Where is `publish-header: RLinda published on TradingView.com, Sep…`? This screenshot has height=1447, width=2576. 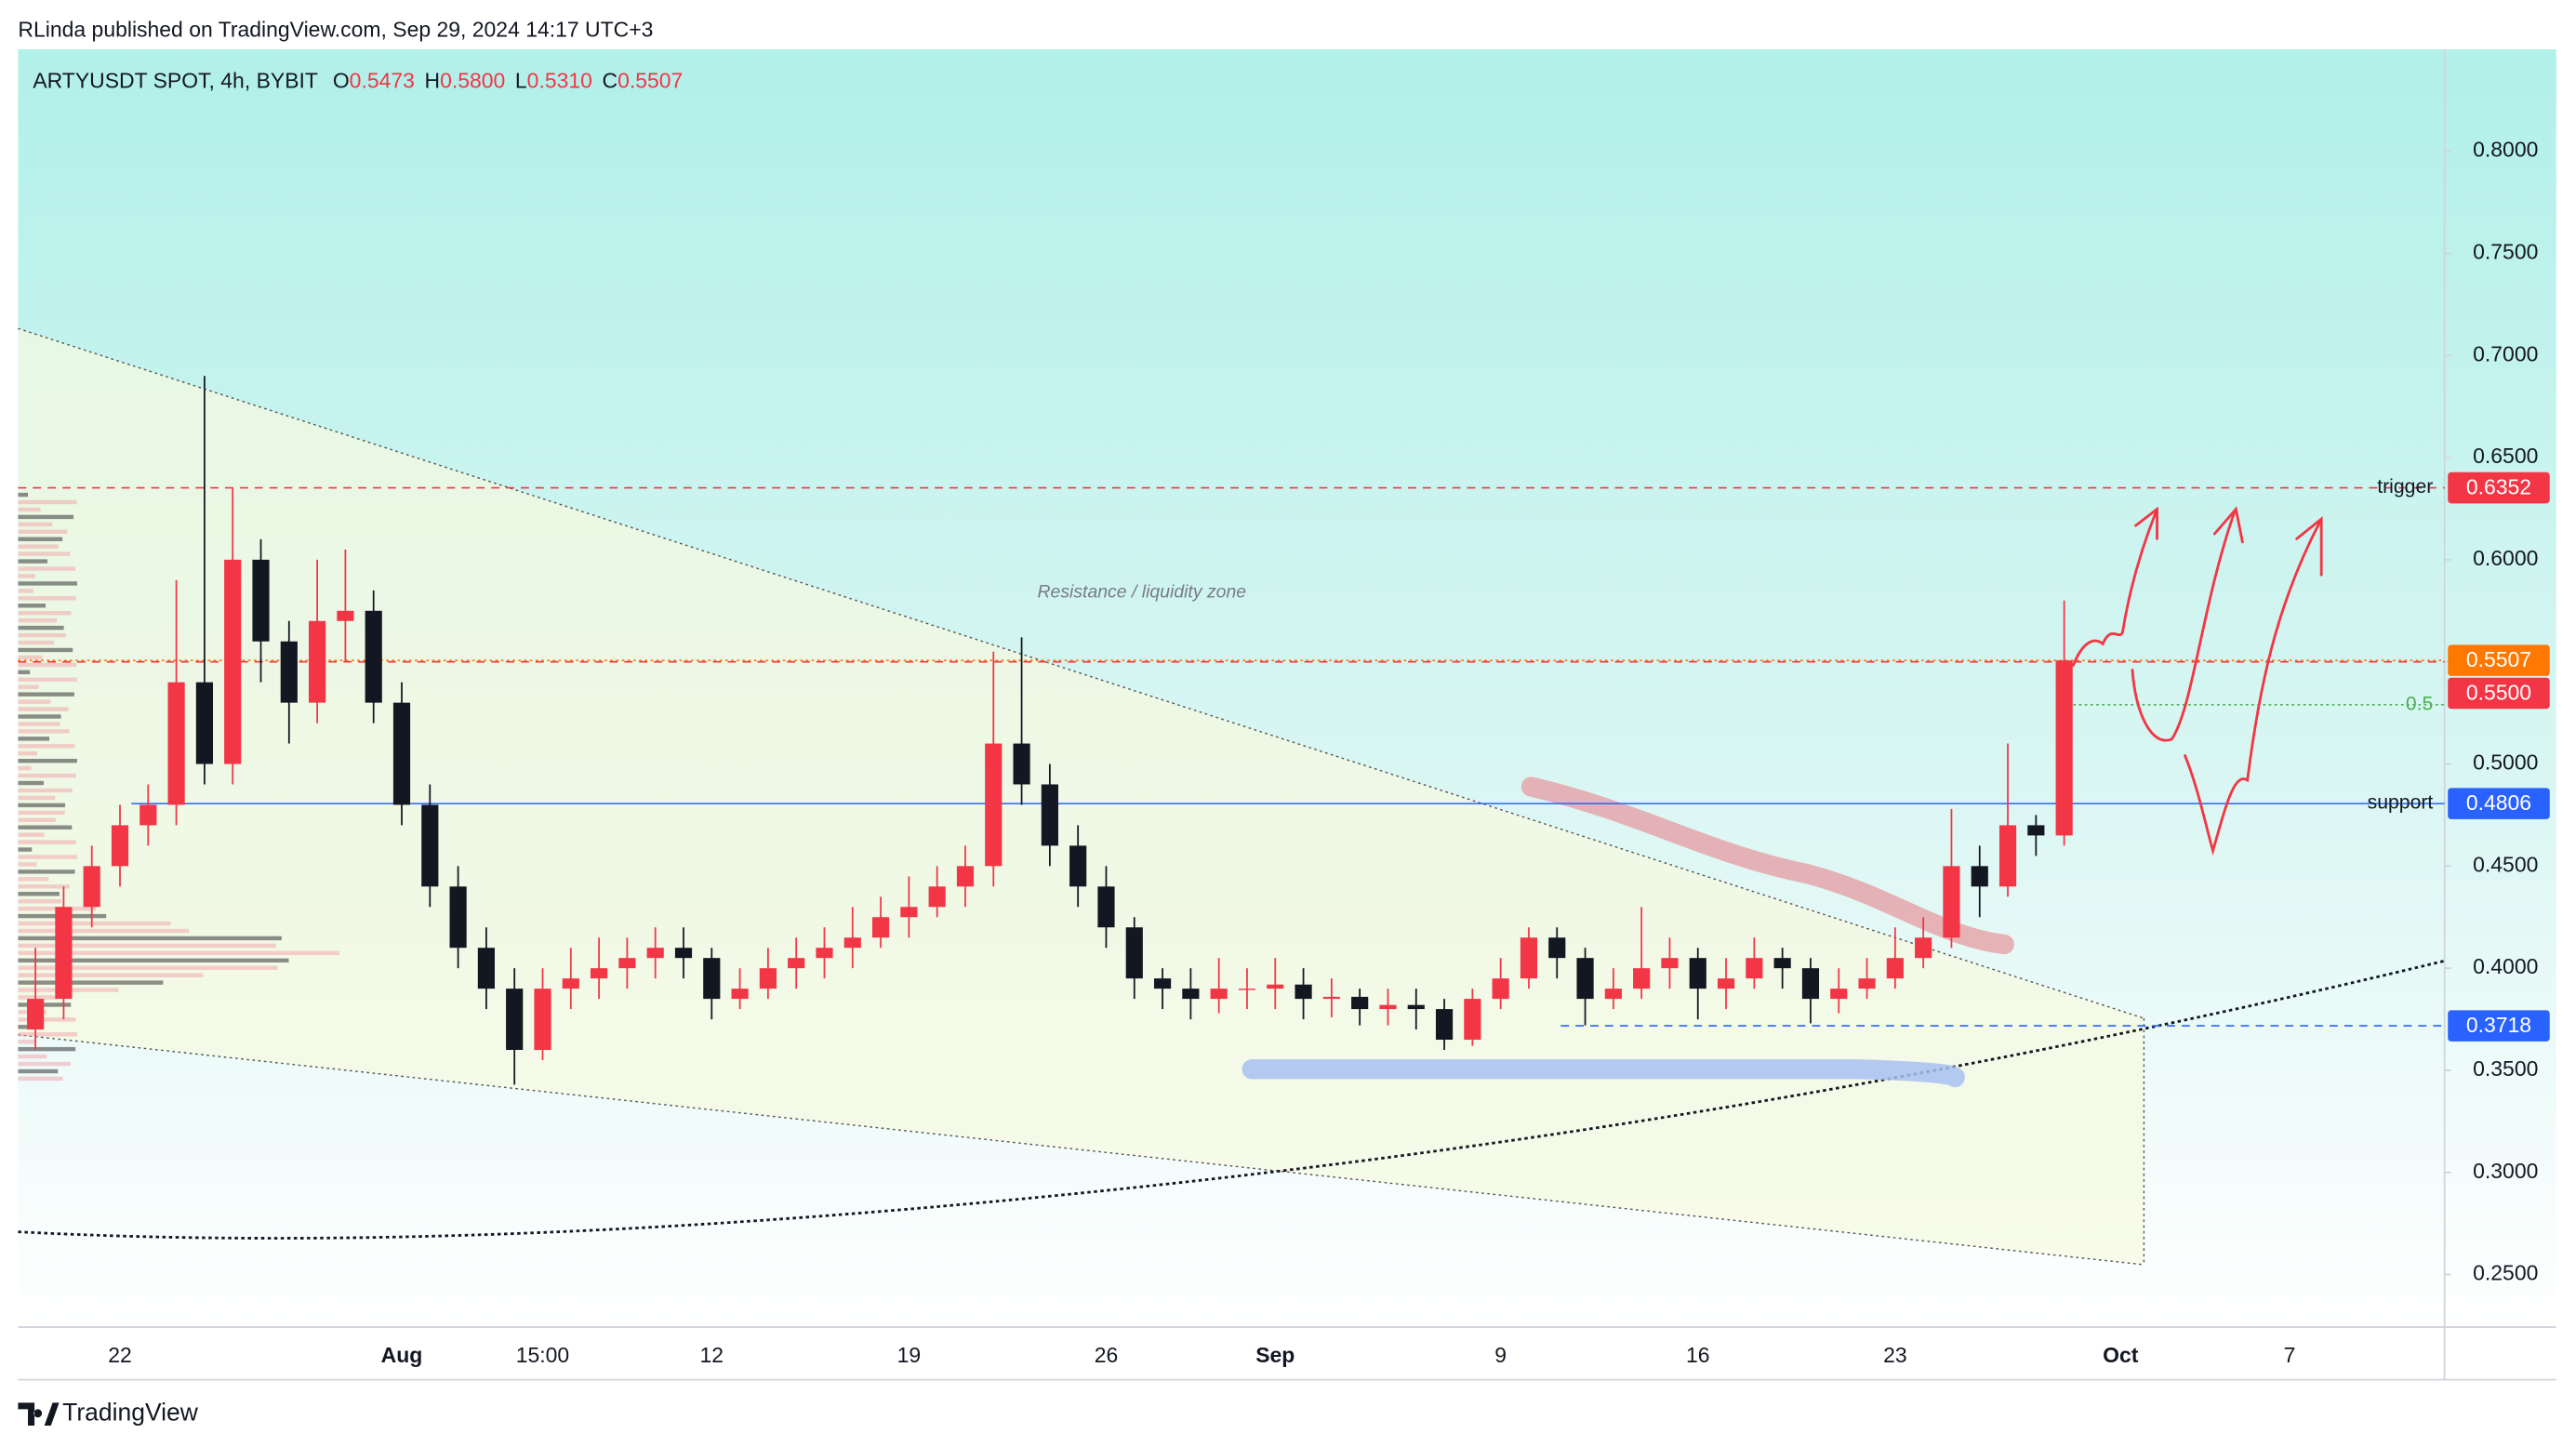 publish-header: RLinda published on TradingView.com, Sep… is located at coordinates (335, 30).